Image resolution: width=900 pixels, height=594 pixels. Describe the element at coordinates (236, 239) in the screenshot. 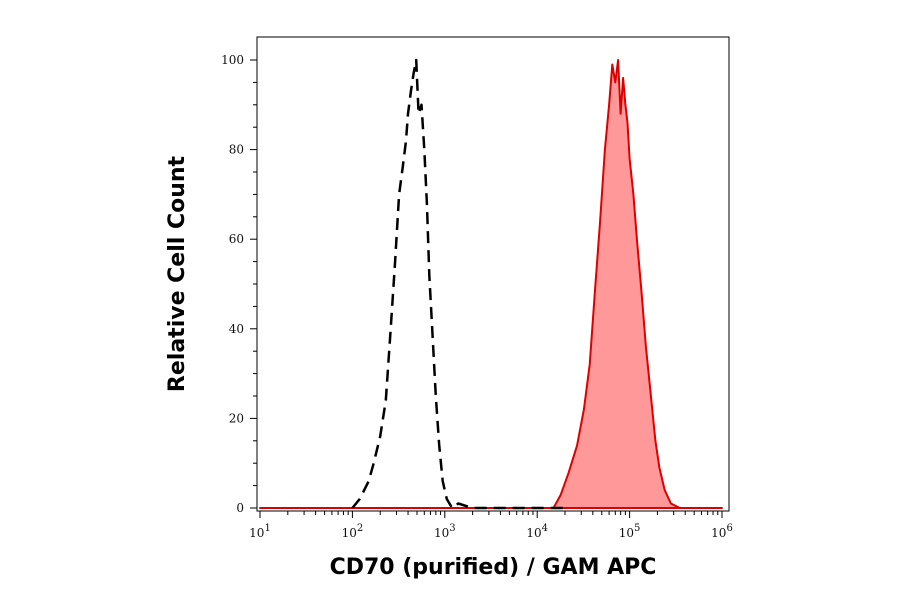

I see `y-tick-label: 60` at that location.